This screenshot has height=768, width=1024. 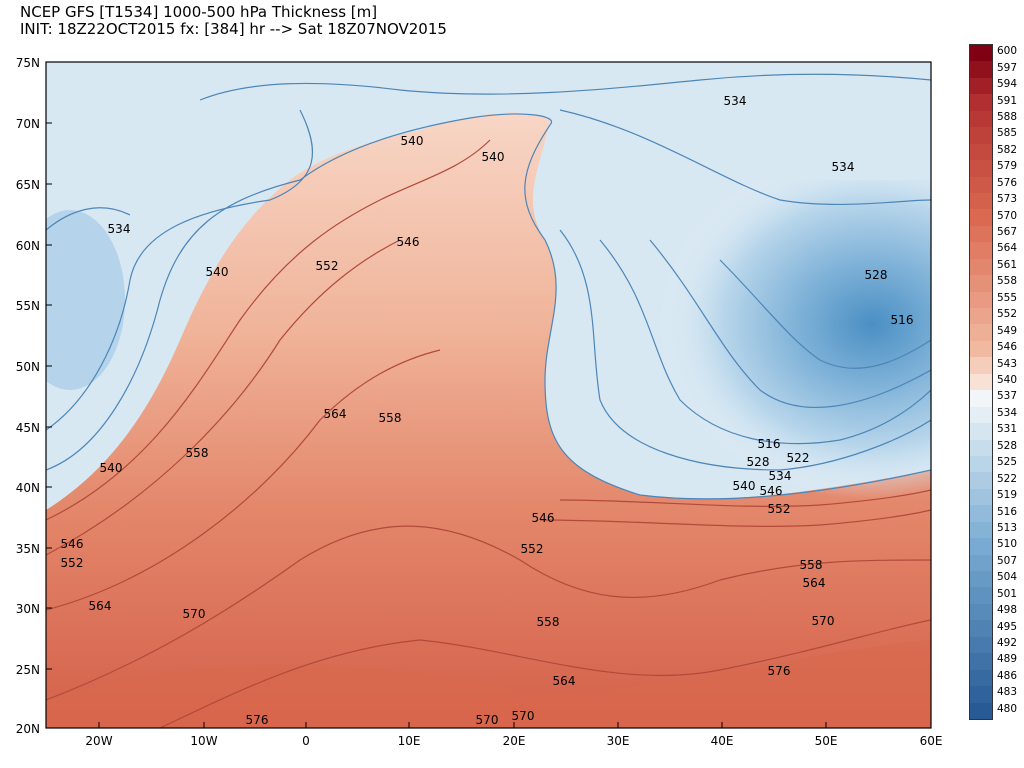 What do you see at coordinates (1007, 462) in the screenshot?
I see `colorbar-label: 525` at bounding box center [1007, 462].